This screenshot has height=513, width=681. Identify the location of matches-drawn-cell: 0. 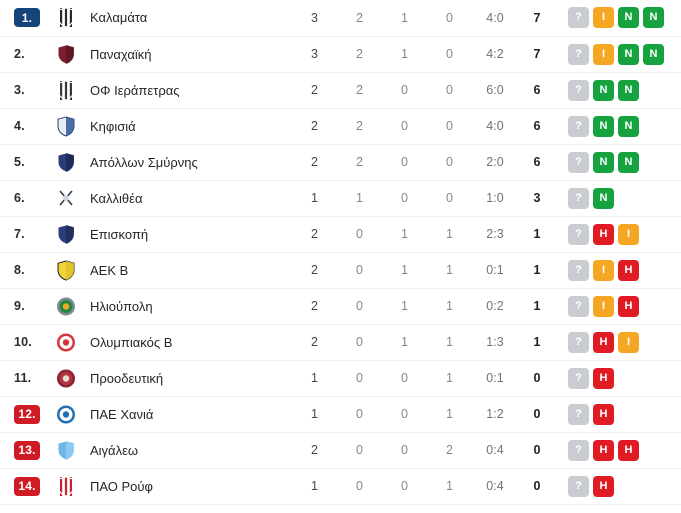
(404, 162).